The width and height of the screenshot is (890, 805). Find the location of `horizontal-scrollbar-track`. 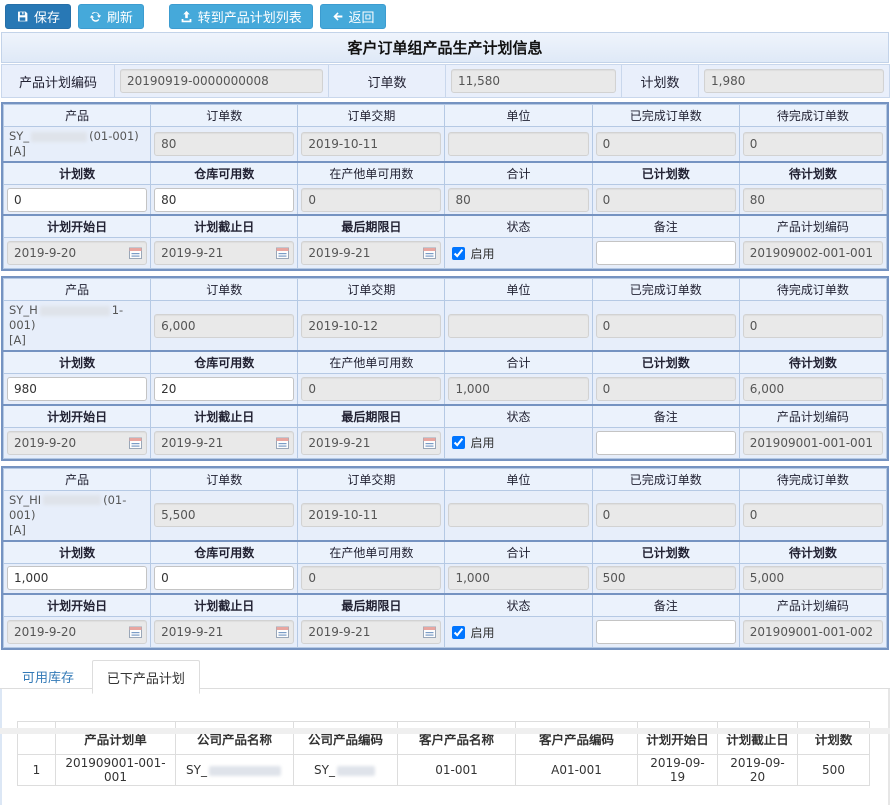

horizontal-scrollbar-track is located at coordinates (445, 731).